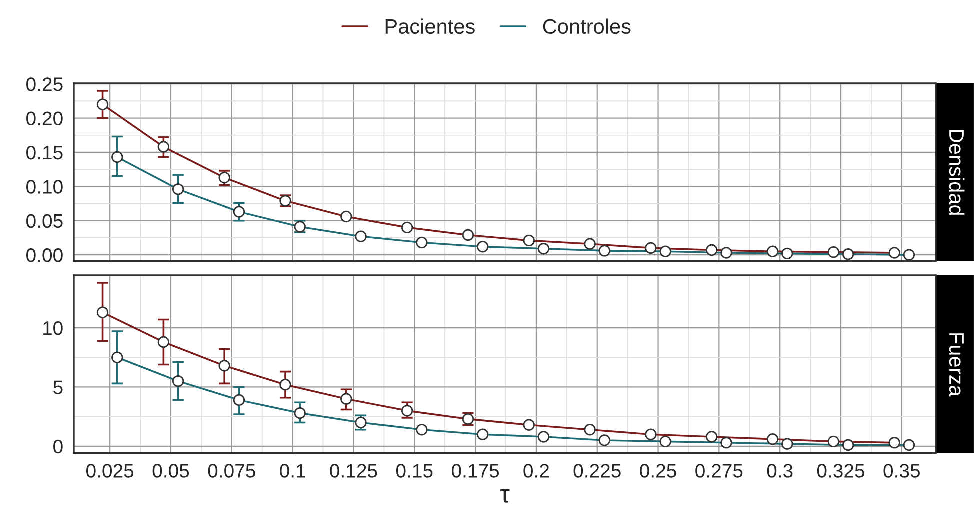 This screenshot has height=515, width=974. Describe the element at coordinates (110, 471) in the screenshot. I see `x-tick-label: 0.025` at that location.